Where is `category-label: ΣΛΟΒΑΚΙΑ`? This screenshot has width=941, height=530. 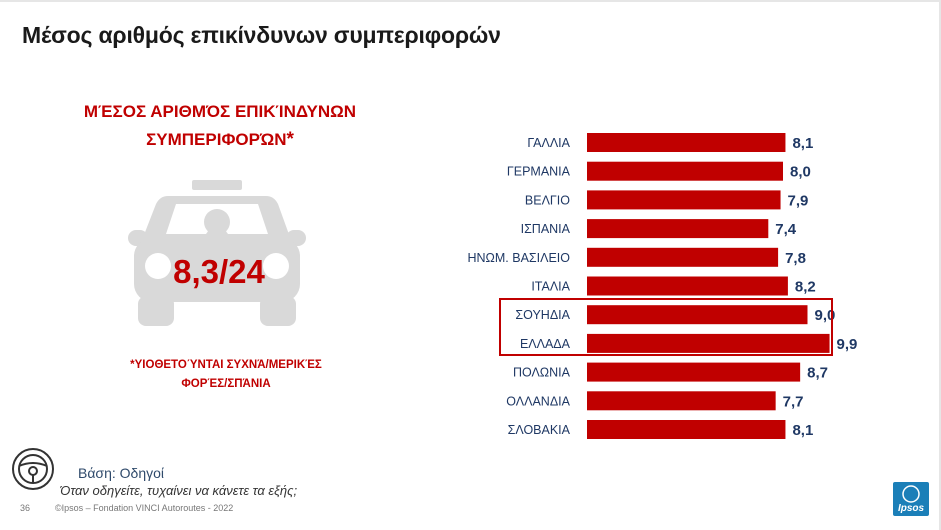
category-label: ΣΛΟΒΑΚΙΑ is located at coordinates (539, 430).